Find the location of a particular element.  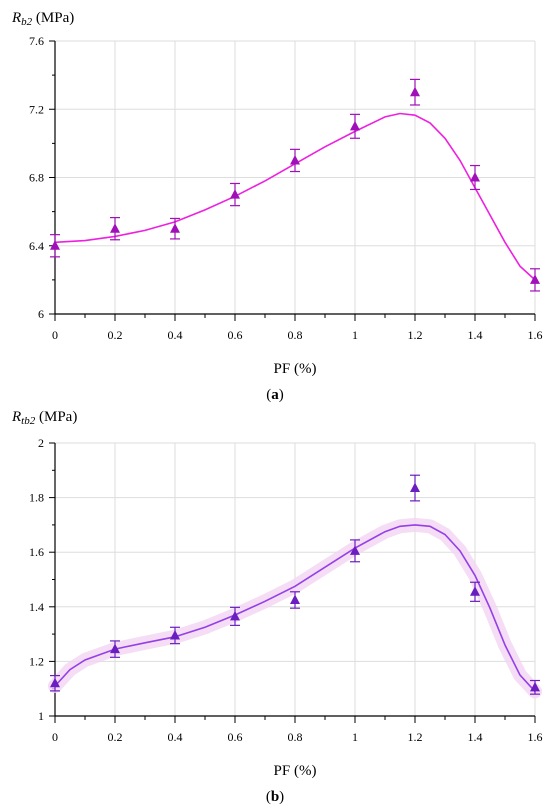

y-tick-label: 6.4 is located at coordinates (36, 246).